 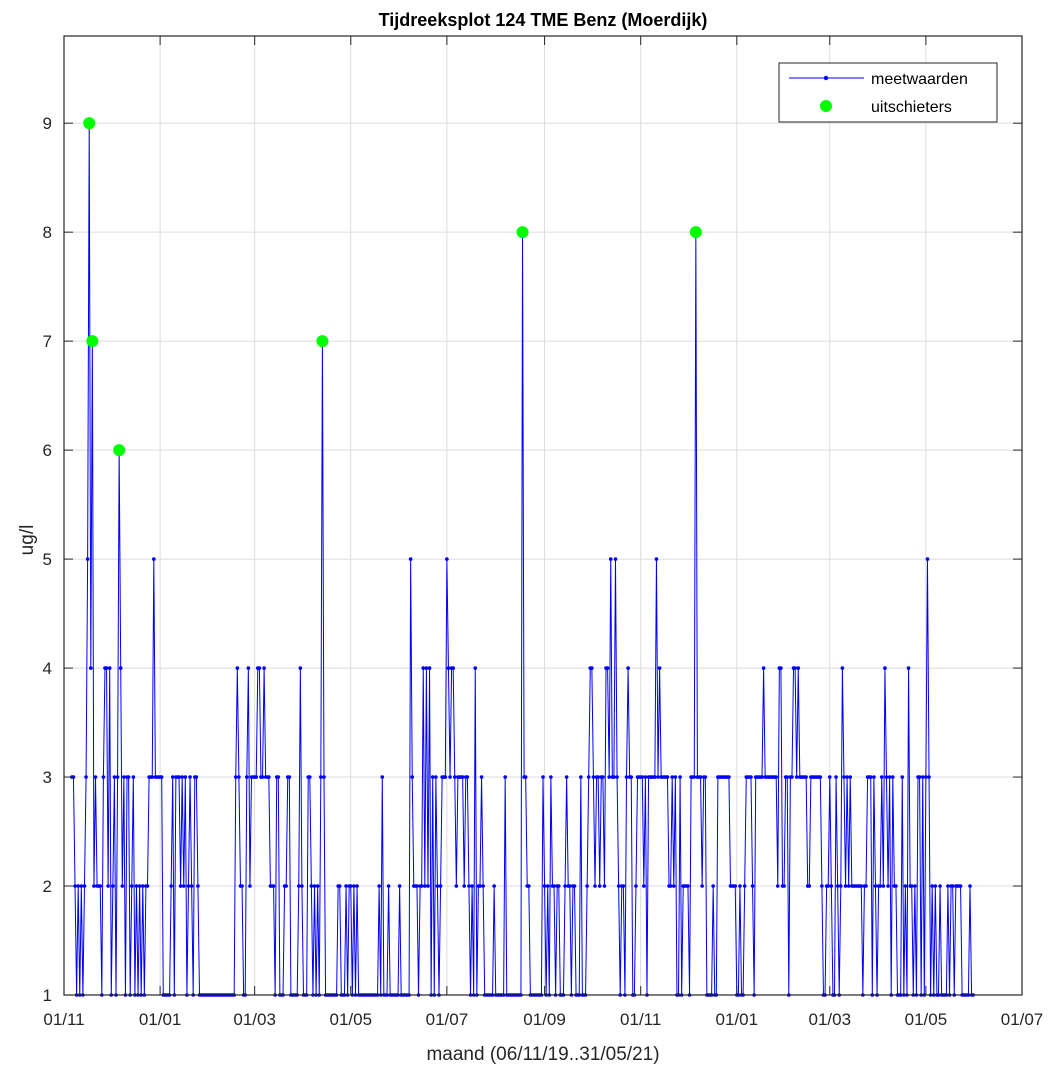 I want to click on legend-label-meetwaarden: meetwaarden, so click(x=919, y=79).